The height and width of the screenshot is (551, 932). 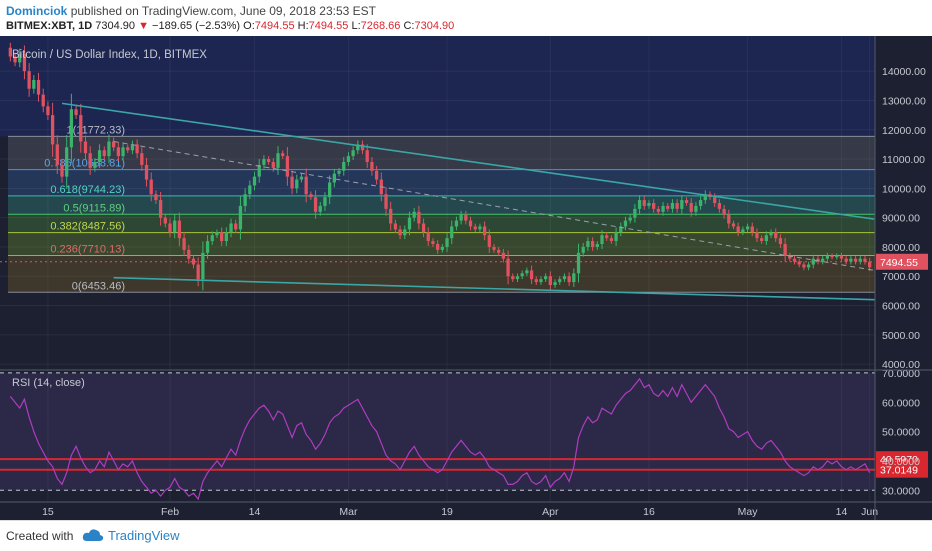 What do you see at coordinates (904, 189) in the screenshot?
I see `price-tick-label: 10000.00` at bounding box center [904, 189].